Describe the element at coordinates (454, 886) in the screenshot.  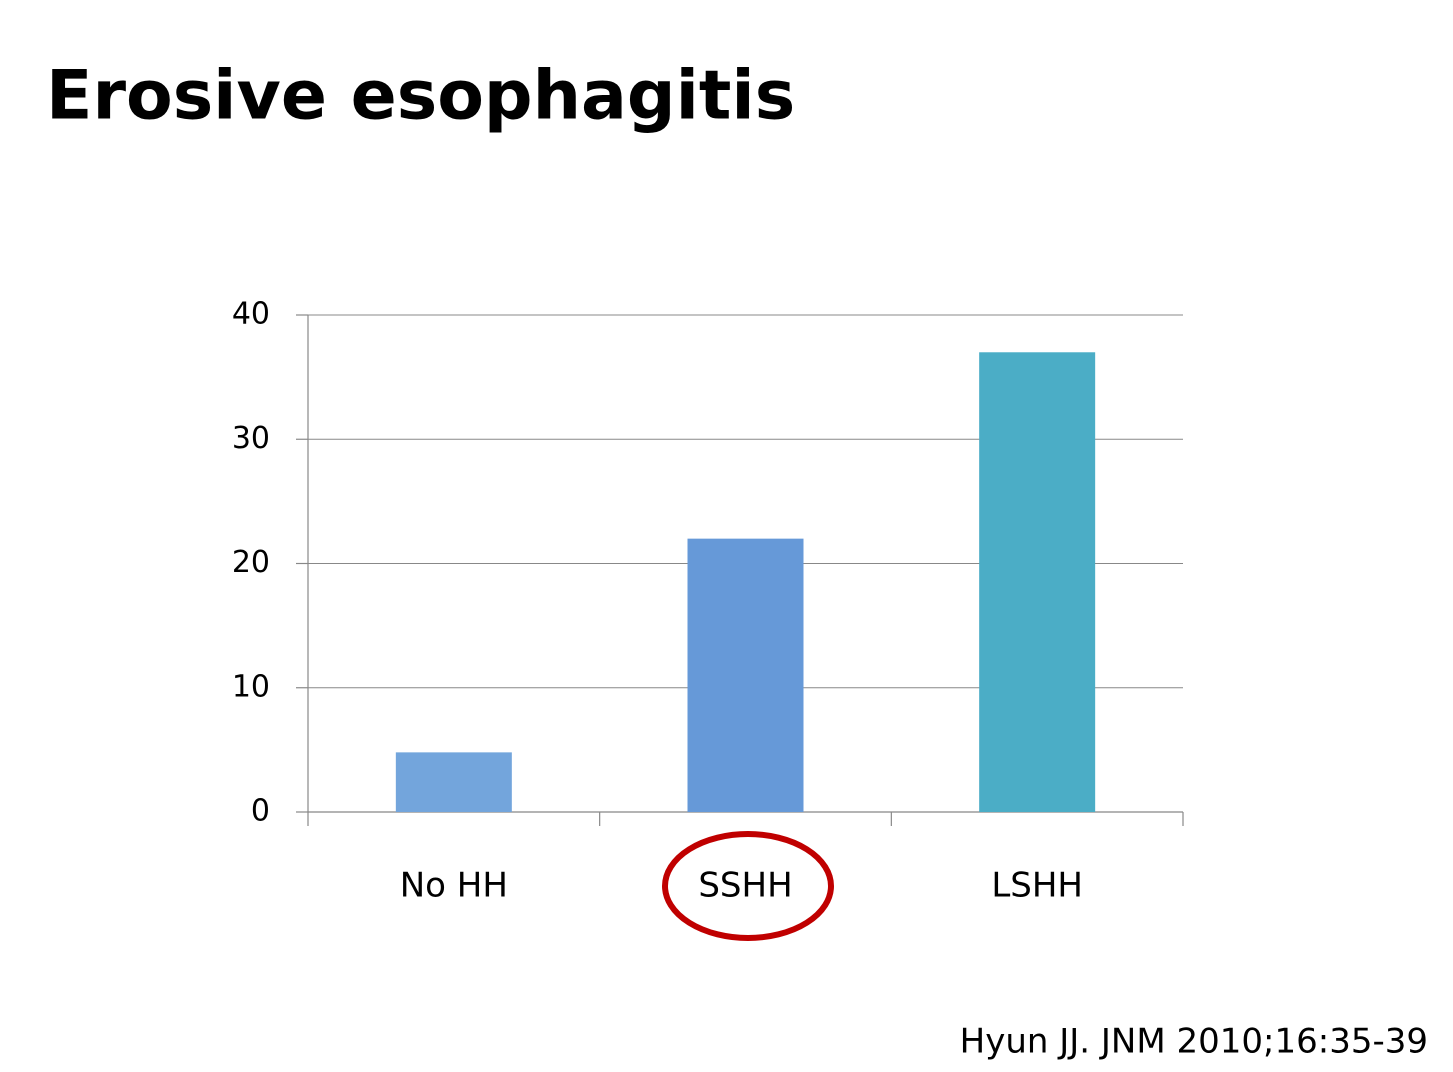
I see `x-tick-label: No HH` at that location.